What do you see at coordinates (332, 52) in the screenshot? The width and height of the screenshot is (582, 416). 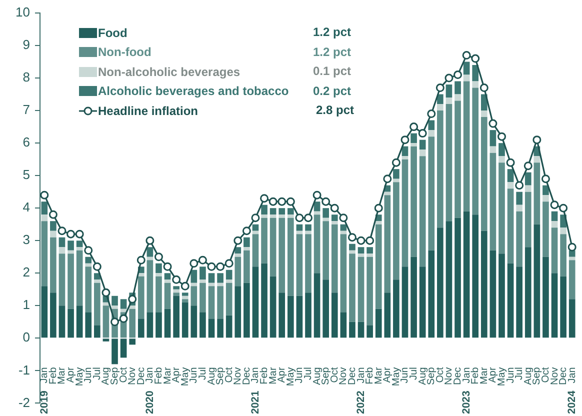 I see `annotation: 1.2 pct` at bounding box center [332, 52].